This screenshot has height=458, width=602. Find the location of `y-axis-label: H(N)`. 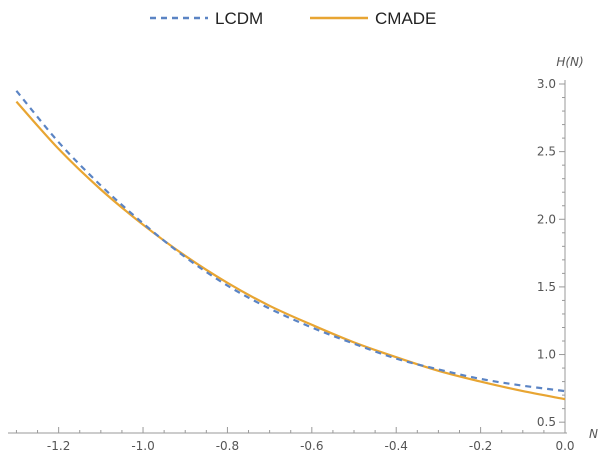

y-axis-label: H(N) is located at coordinates (569, 62).